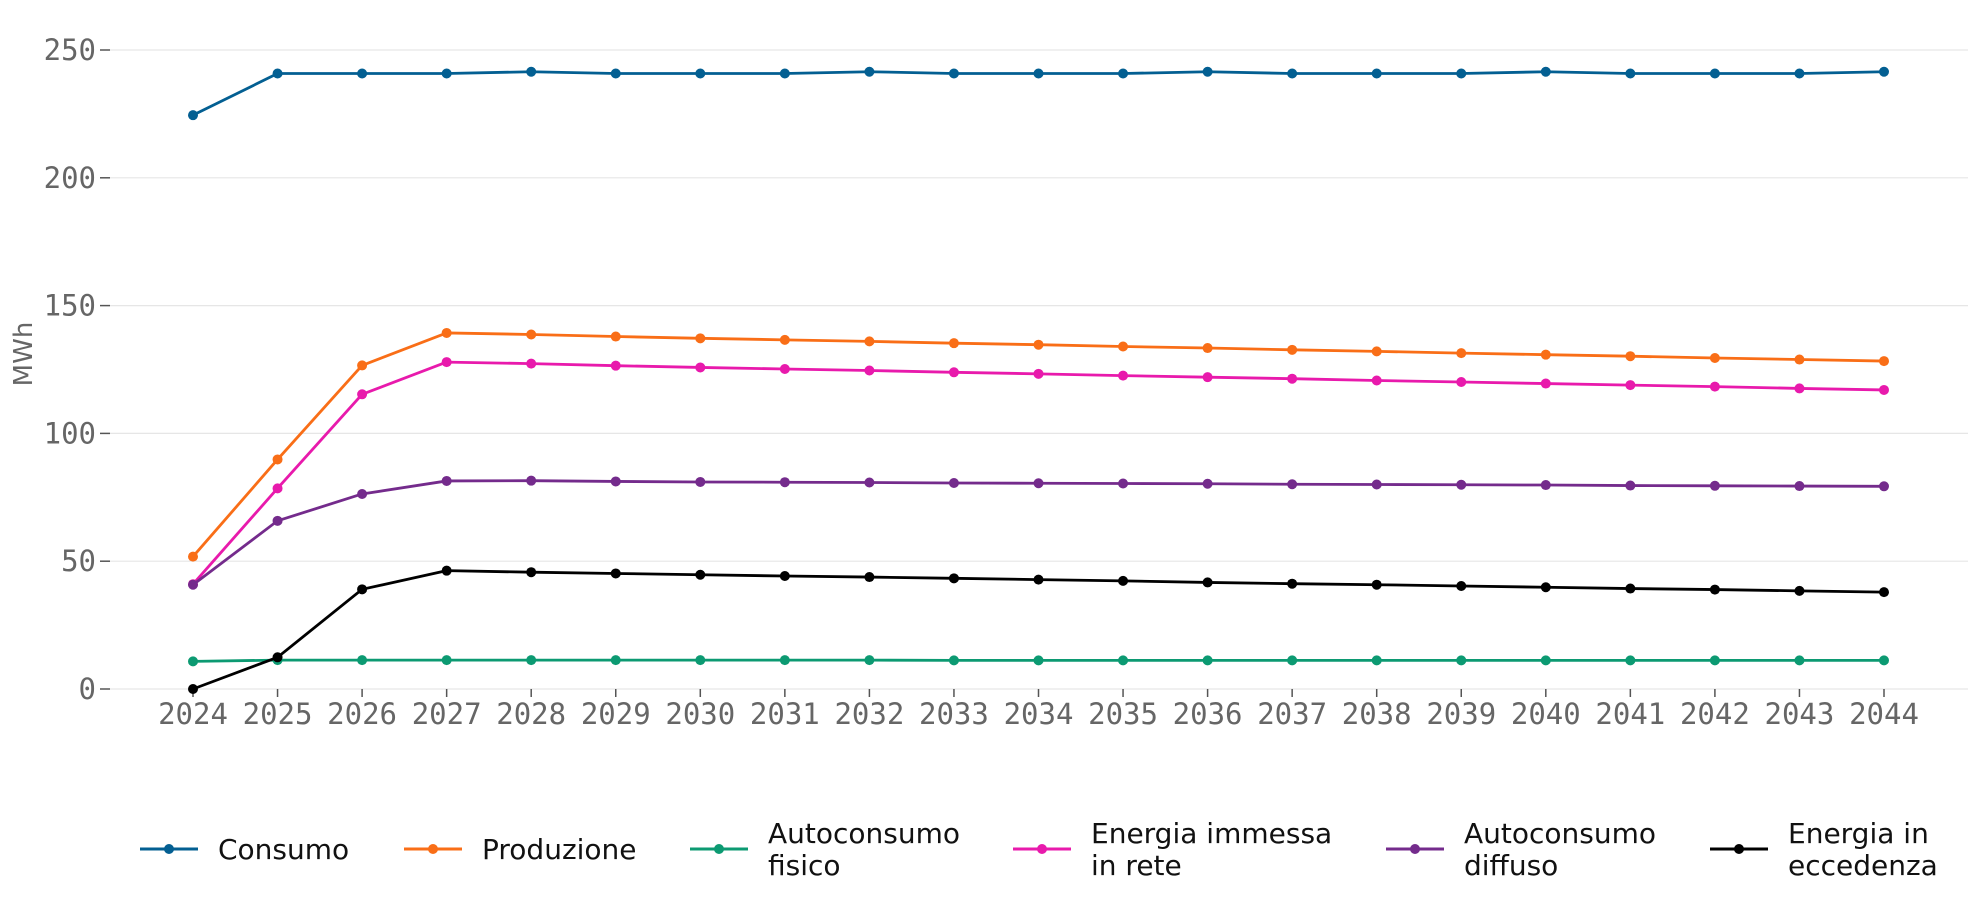 The width and height of the screenshot is (1978, 898). I want to click on x-tick-label: 2027, so click(447, 714).